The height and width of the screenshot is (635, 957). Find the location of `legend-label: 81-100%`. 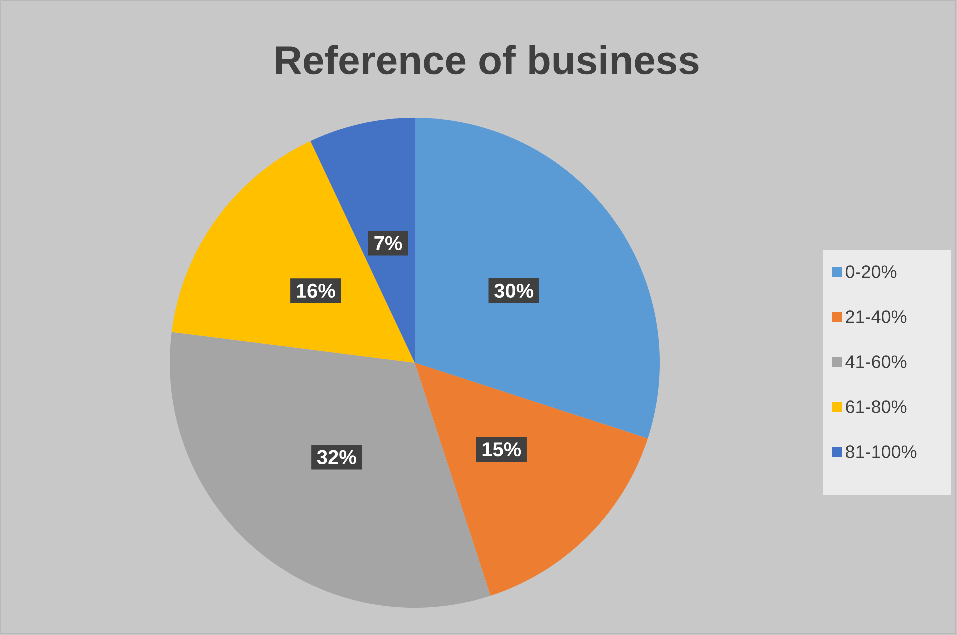

legend-label: 81-100% is located at coordinates (881, 452).